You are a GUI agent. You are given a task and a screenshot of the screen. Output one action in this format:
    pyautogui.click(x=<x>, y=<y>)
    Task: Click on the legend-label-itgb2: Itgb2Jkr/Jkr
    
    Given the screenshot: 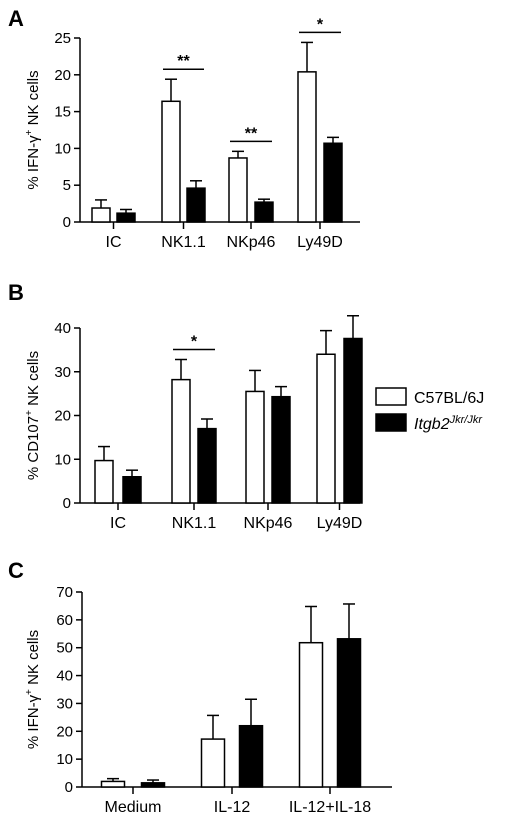 What is the action you would take?
    pyautogui.click(x=448, y=423)
    